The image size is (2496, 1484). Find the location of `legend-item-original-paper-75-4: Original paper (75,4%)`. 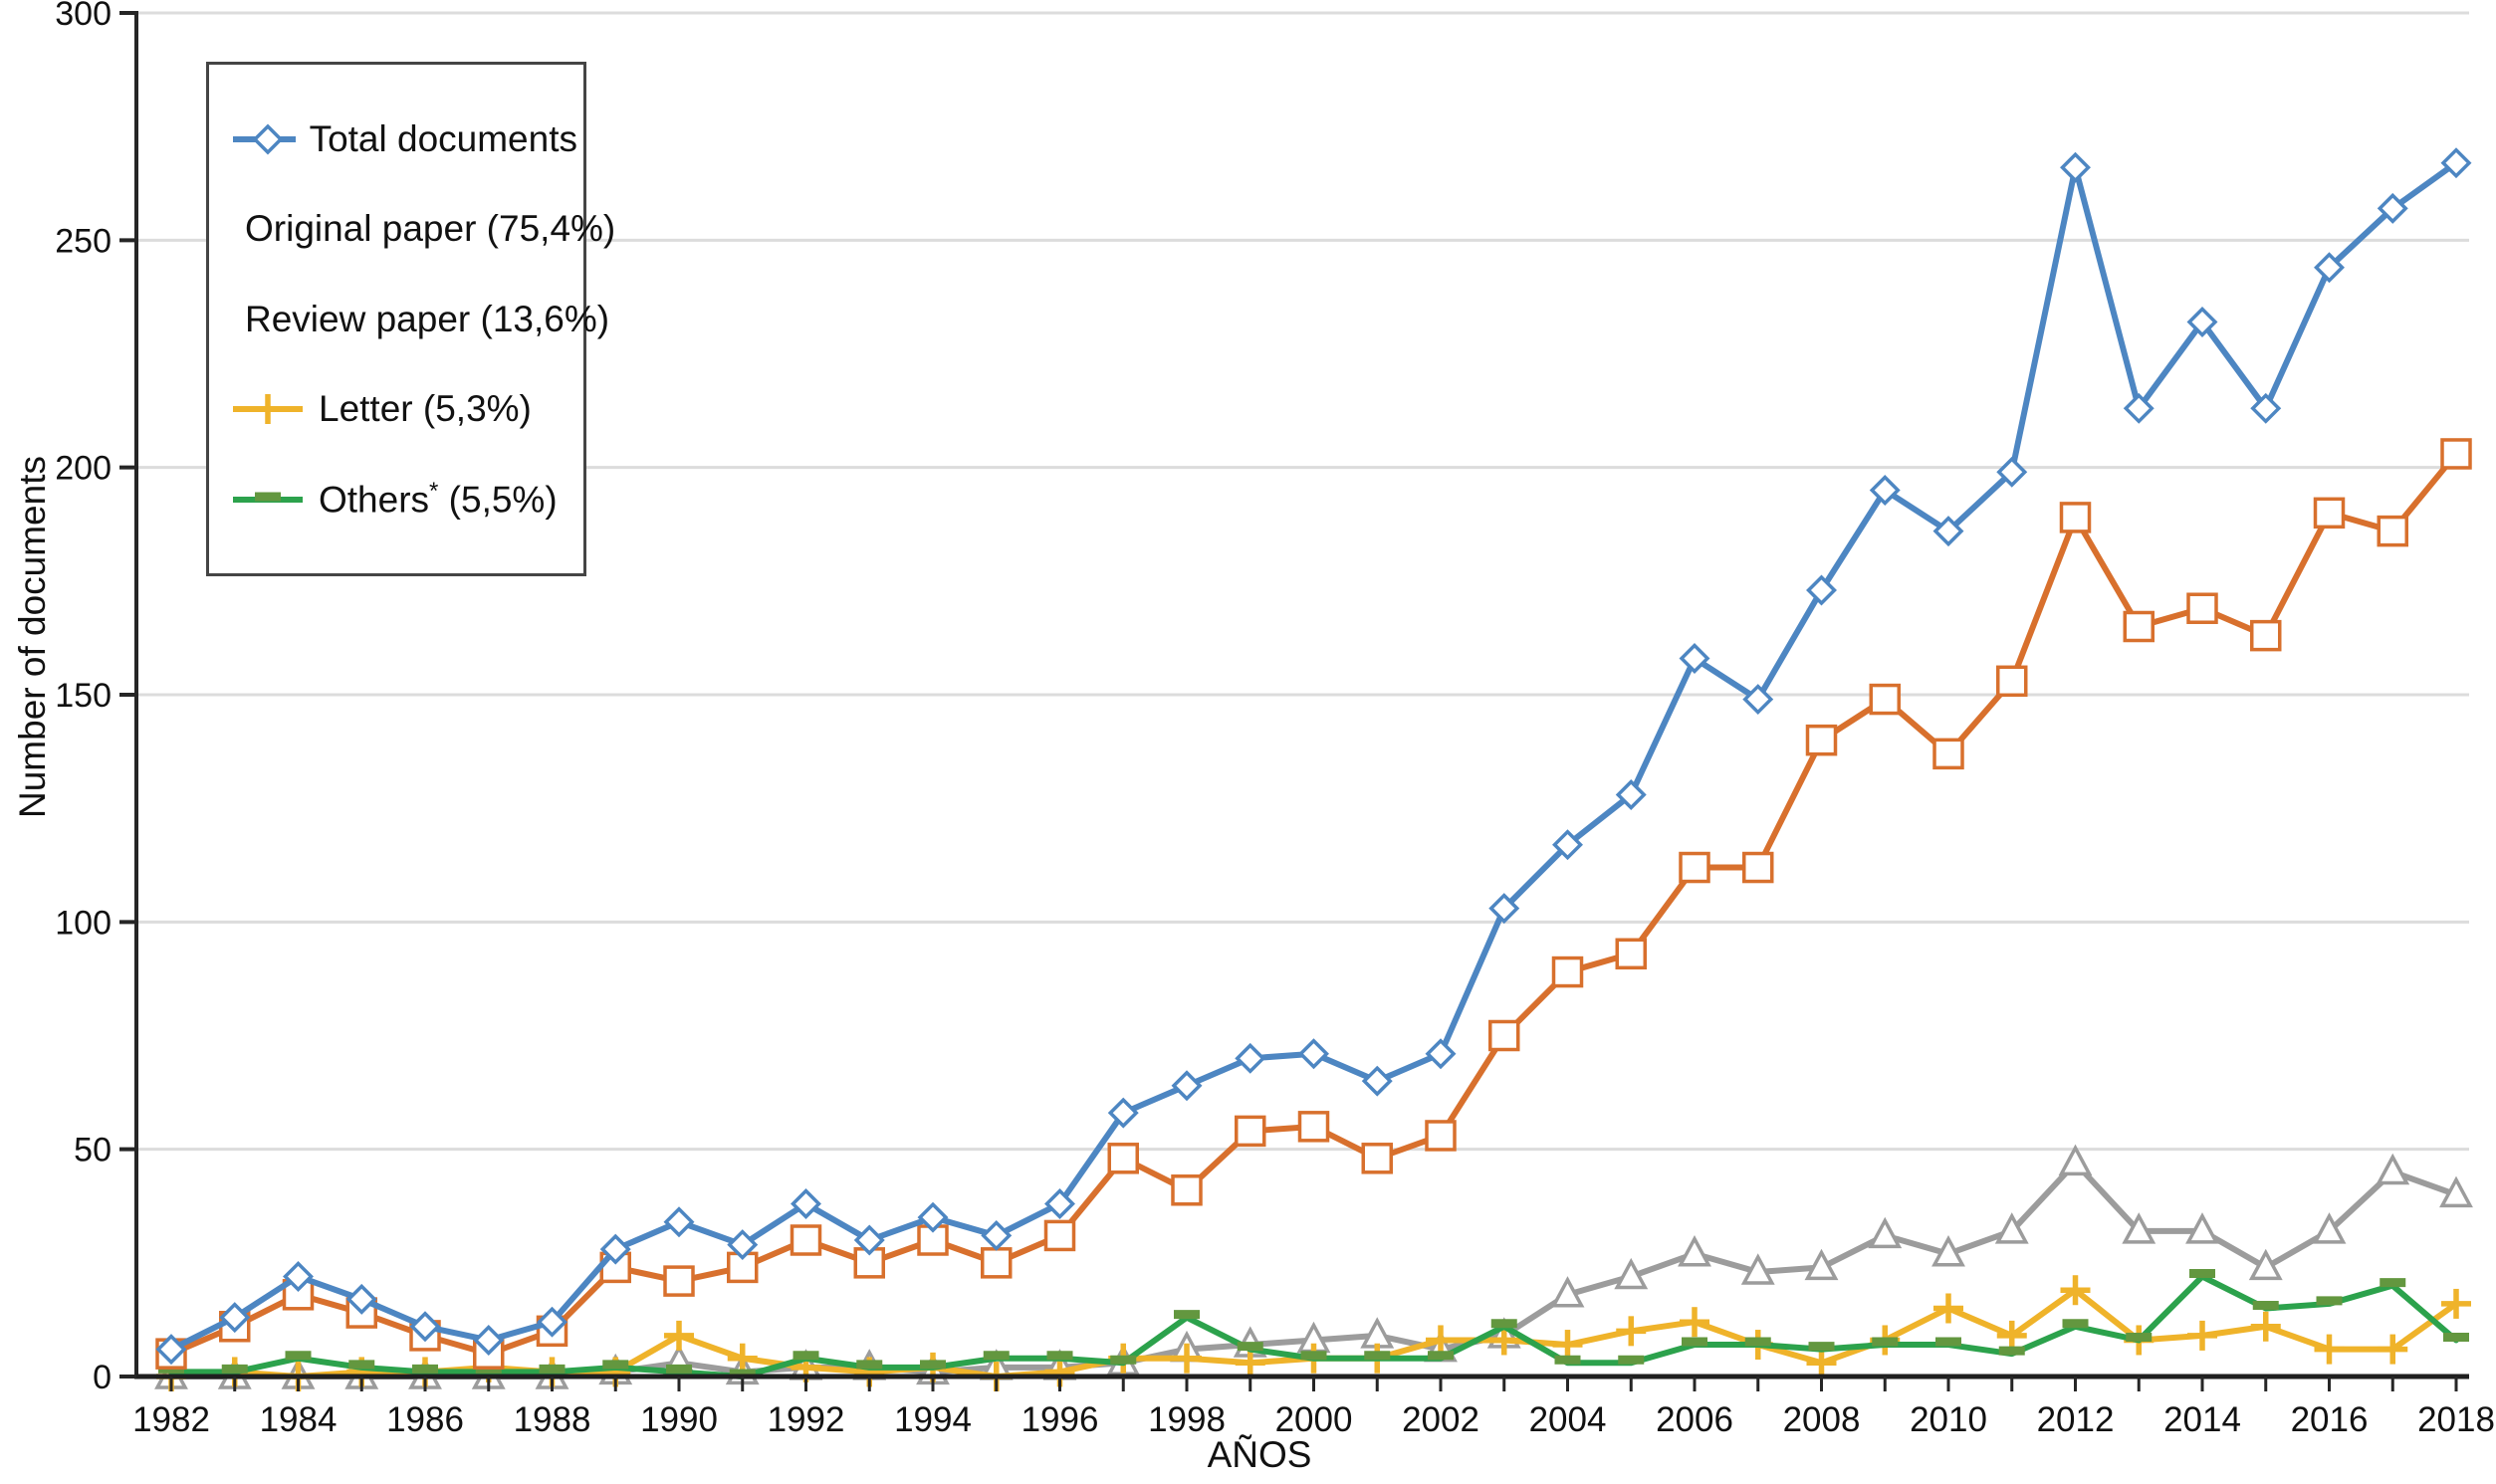

legend-item-original-paper-75-4: Original paper (75,4%) is located at coordinates (423, 229).